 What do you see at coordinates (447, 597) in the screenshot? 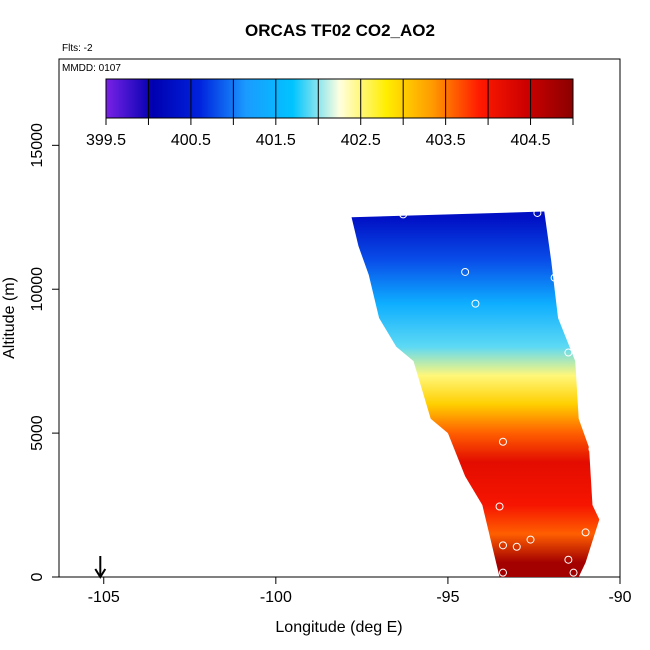
I see `x-tick-label: -95` at bounding box center [447, 597].